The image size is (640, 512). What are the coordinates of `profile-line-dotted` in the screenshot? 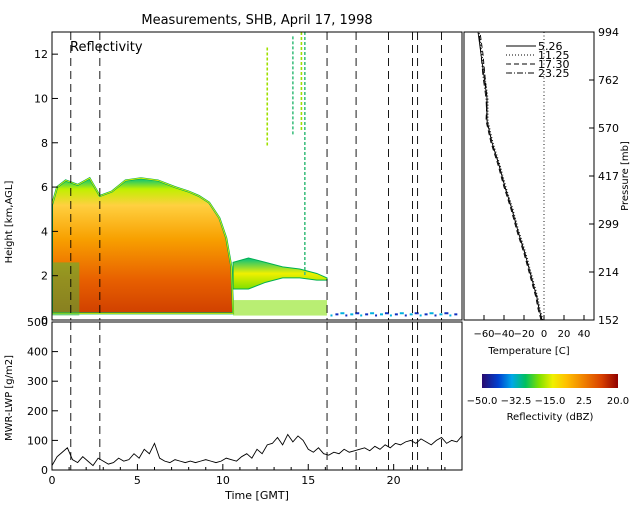 It's located at (511, 176).